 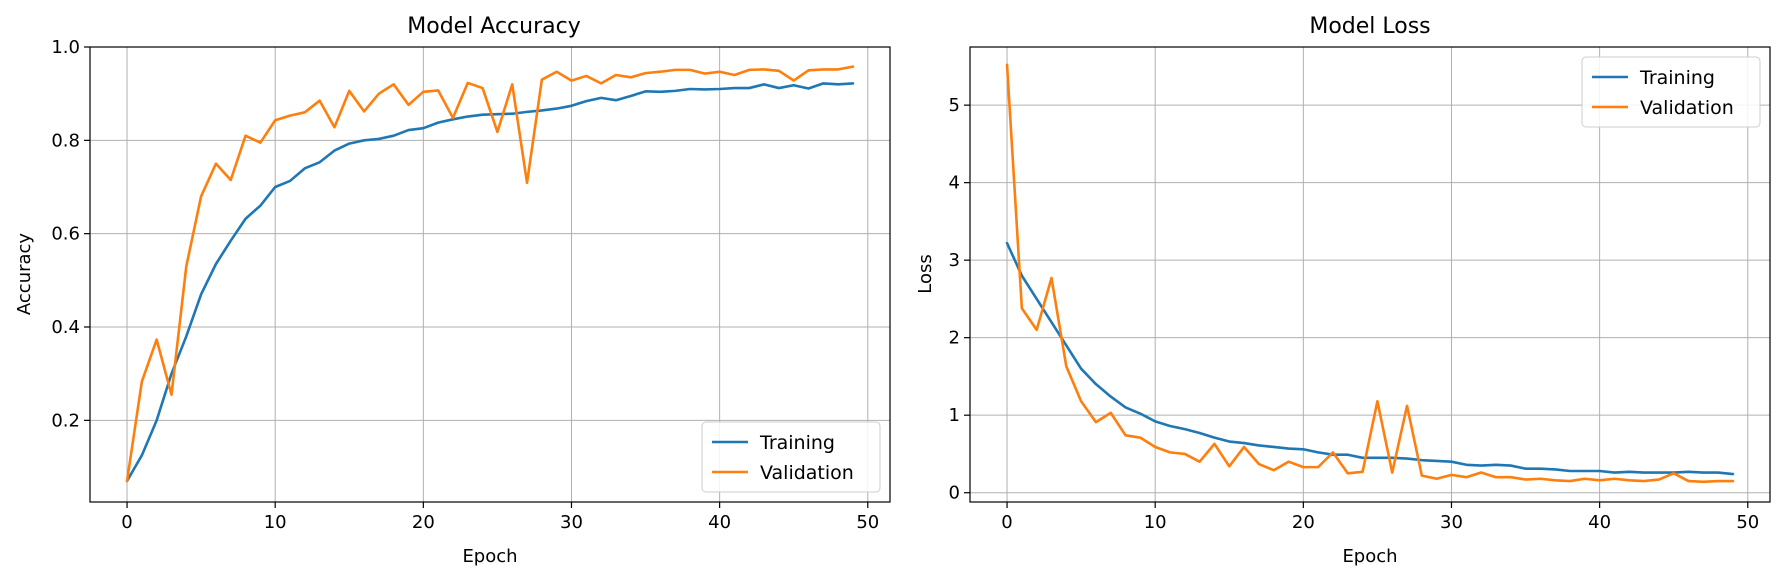 What do you see at coordinates (1369, 556) in the screenshot?
I see `loss-x-axis-label: Epoch` at bounding box center [1369, 556].